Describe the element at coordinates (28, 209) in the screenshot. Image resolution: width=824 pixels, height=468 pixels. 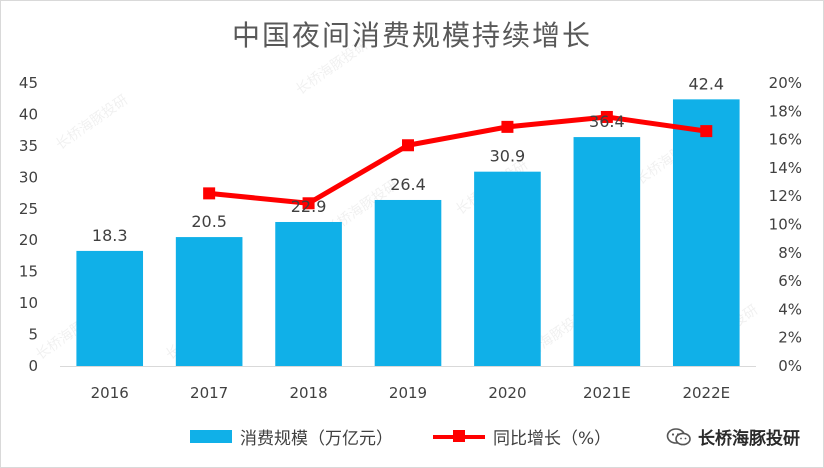
I see `y-left-tick: 25` at that location.